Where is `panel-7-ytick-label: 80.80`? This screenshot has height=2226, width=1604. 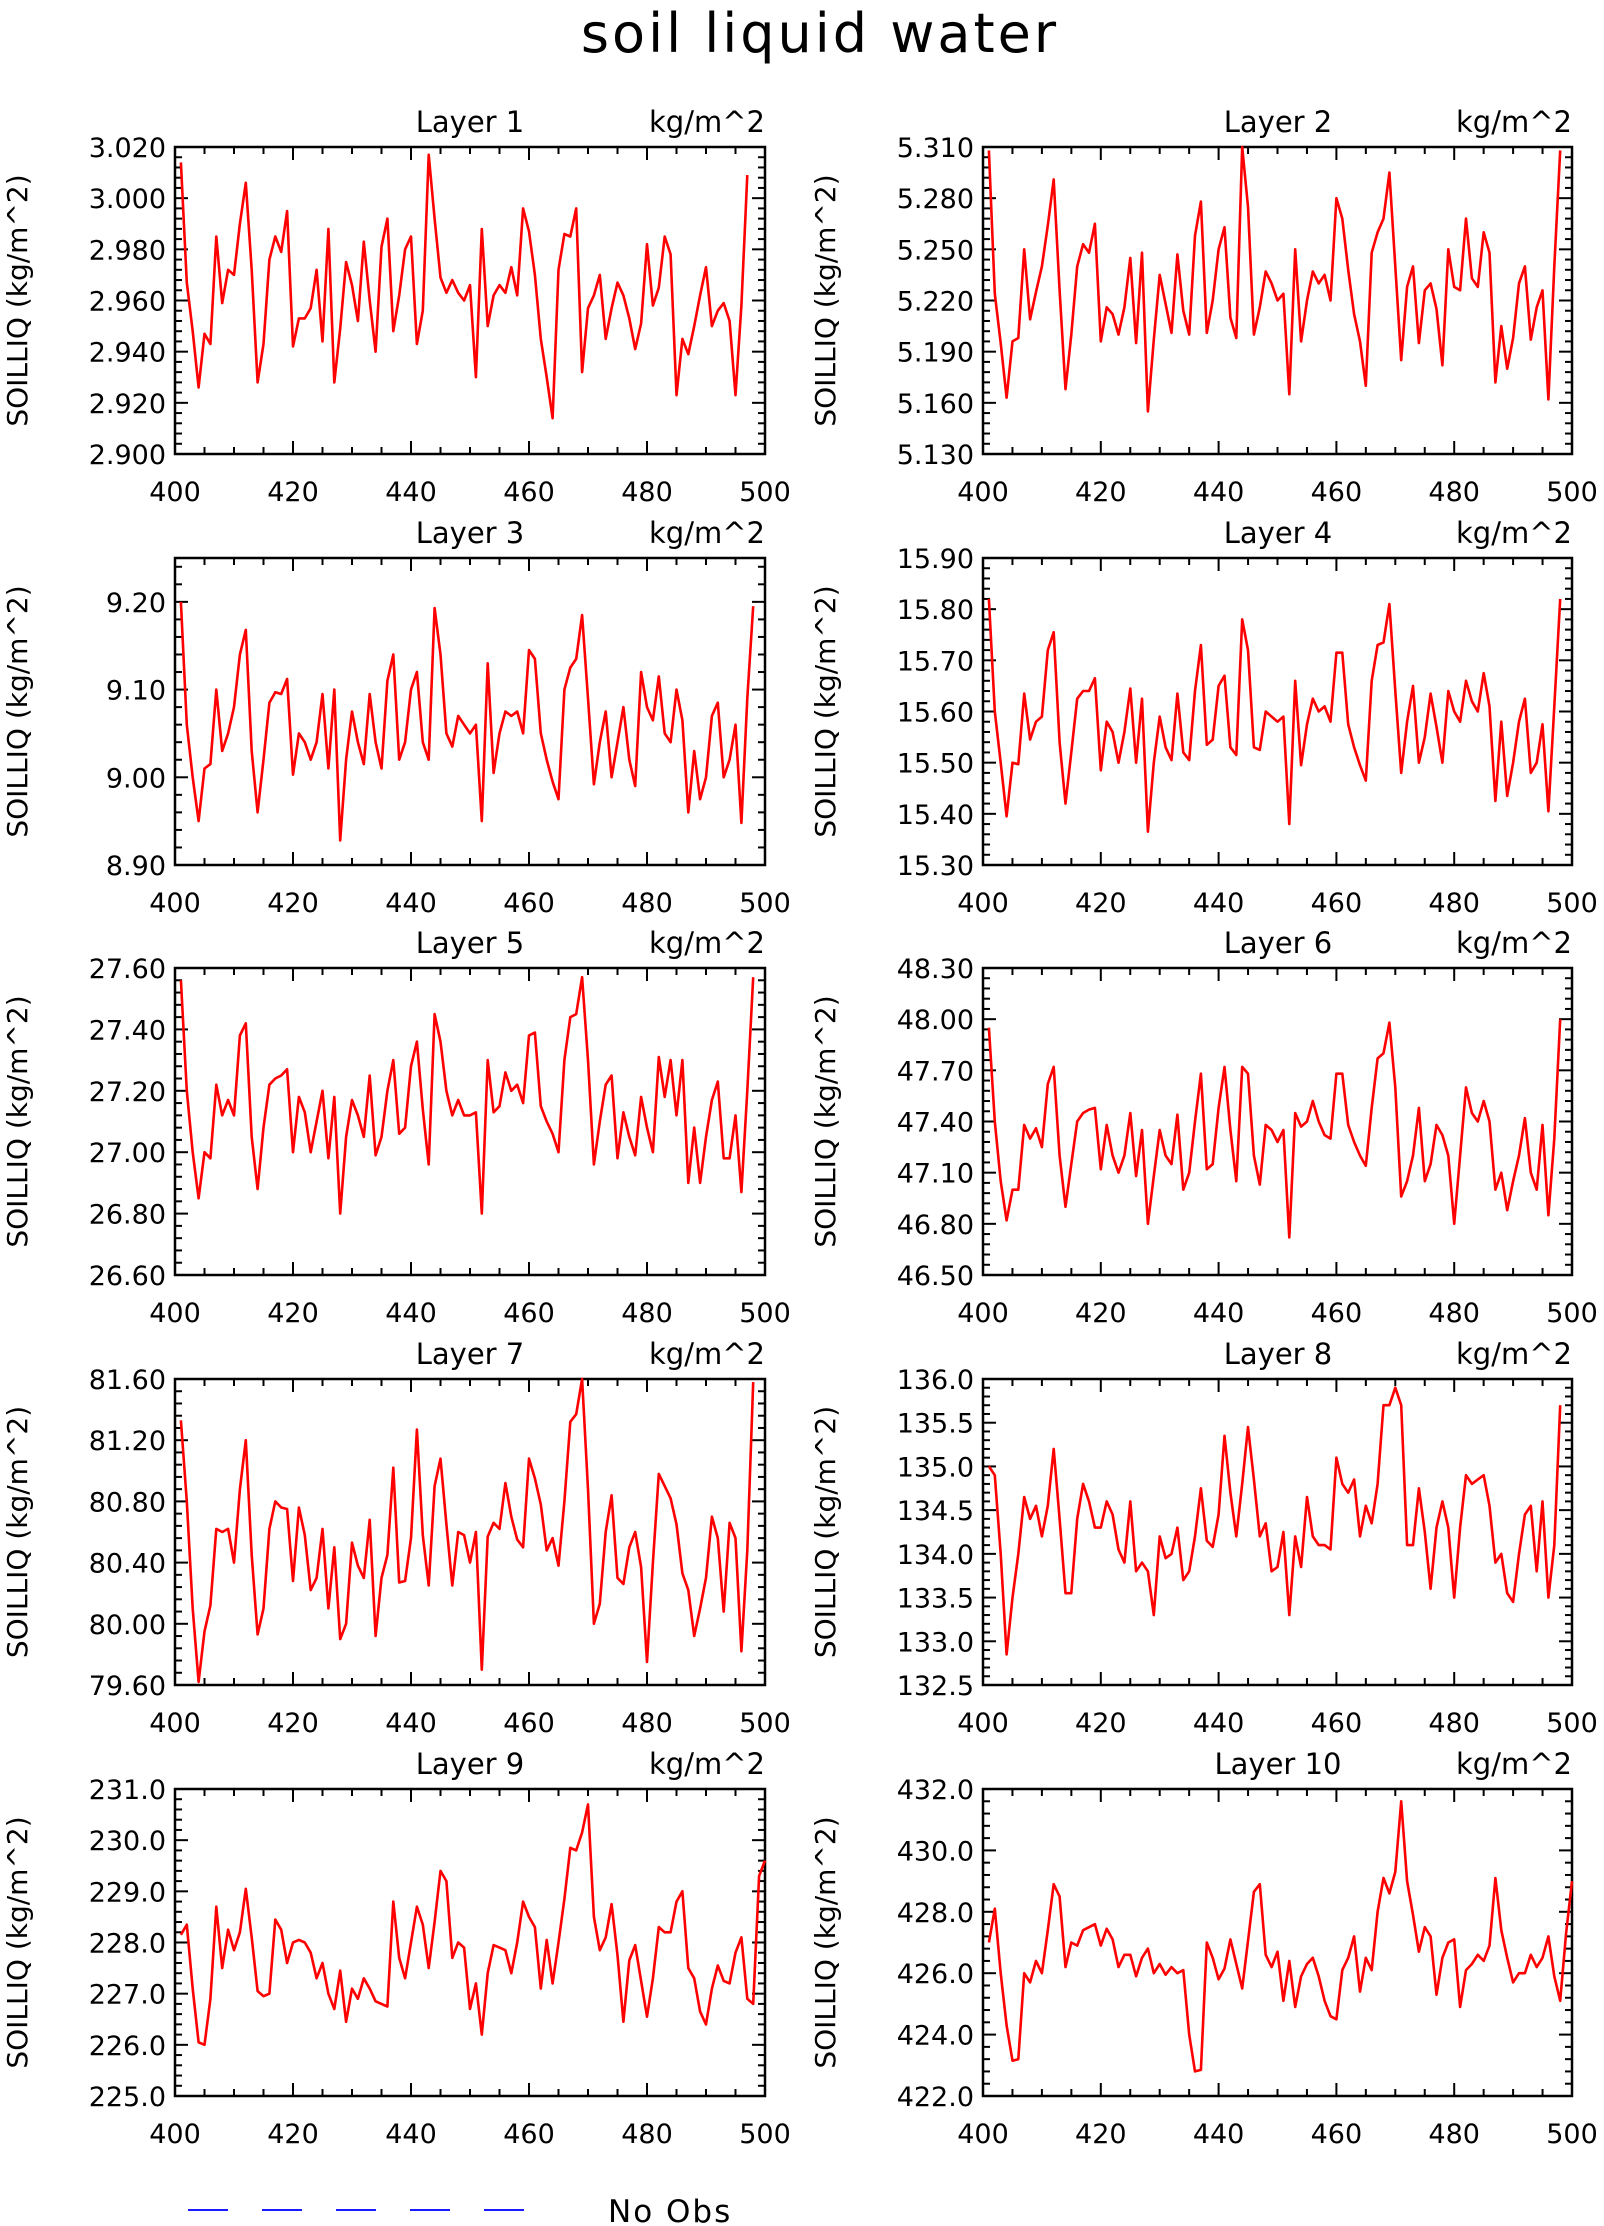
panel-7-ytick-label: 80.80 is located at coordinates (127, 1502).